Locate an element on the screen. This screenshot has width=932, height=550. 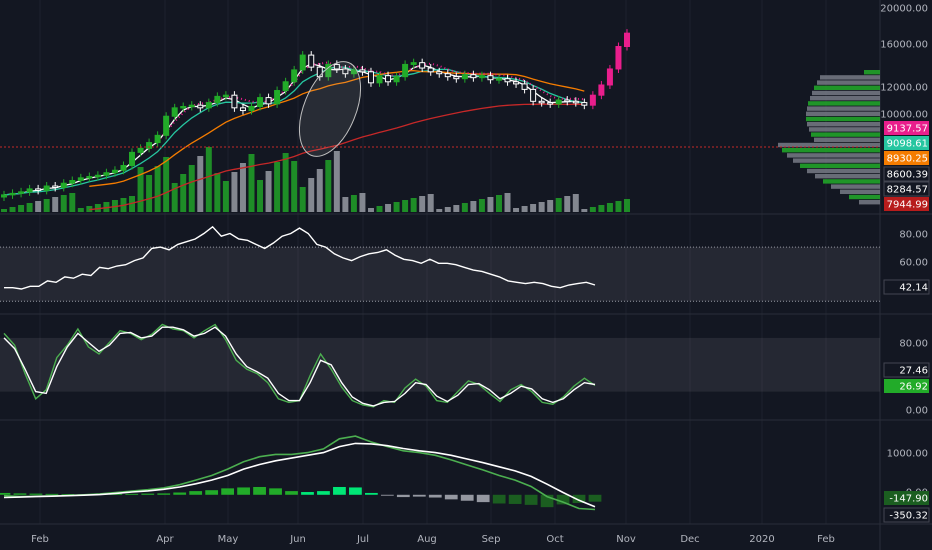
macd-value-badge is located at coordinates (906, 498).